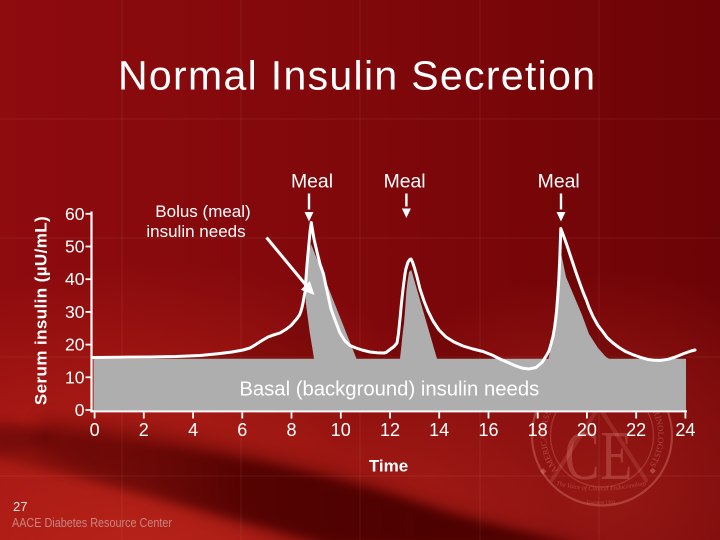 This screenshot has width=720, height=540. What do you see at coordinates (75, 279) in the screenshot?
I see `svg-text: 40` at bounding box center [75, 279].